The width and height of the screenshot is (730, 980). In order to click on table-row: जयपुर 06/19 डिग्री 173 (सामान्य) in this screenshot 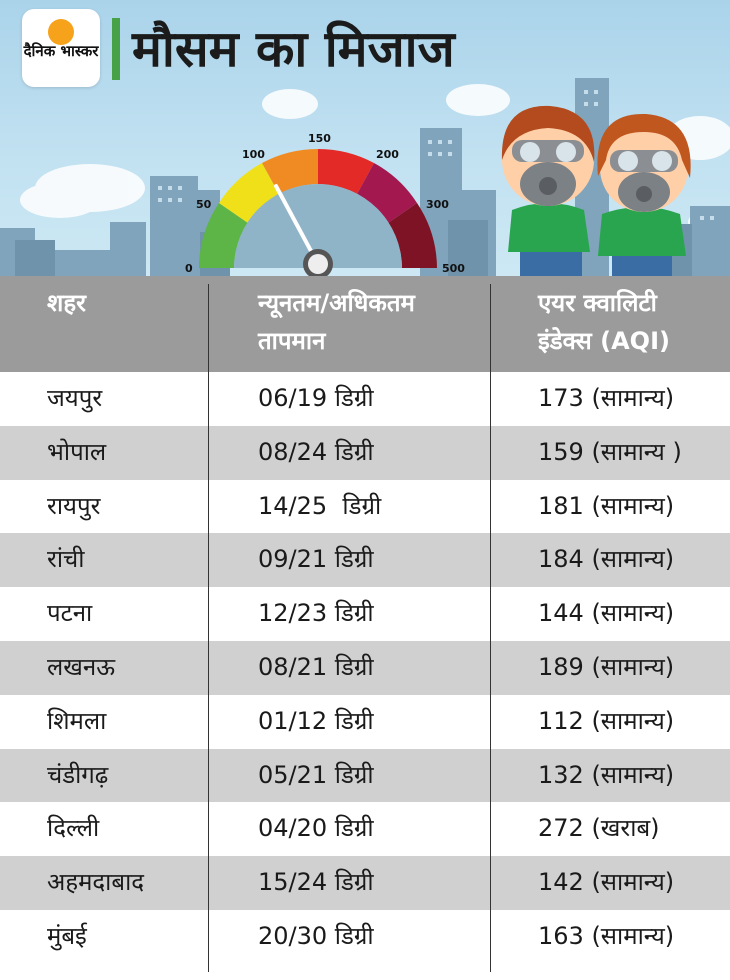, I will do `click(365, 399)`.